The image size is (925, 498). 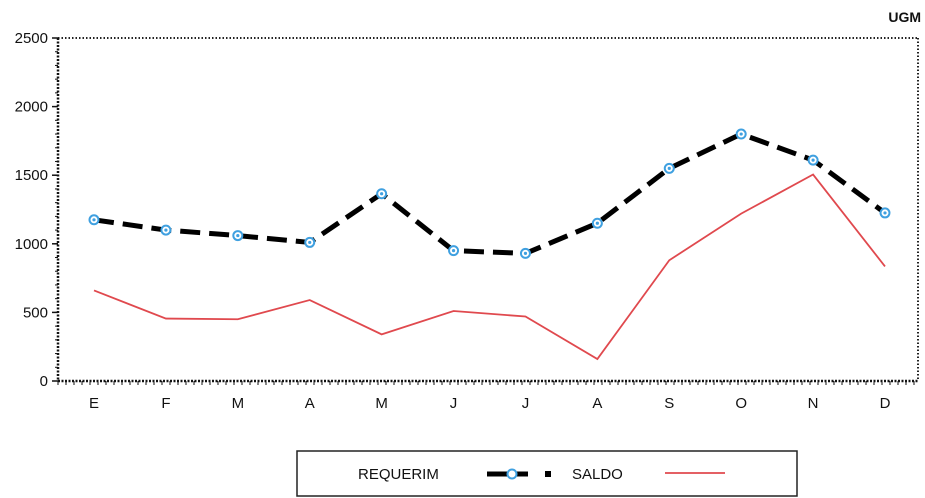 What do you see at coordinates (35, 312) in the screenshot?
I see `y-tick-label: 500` at bounding box center [35, 312].